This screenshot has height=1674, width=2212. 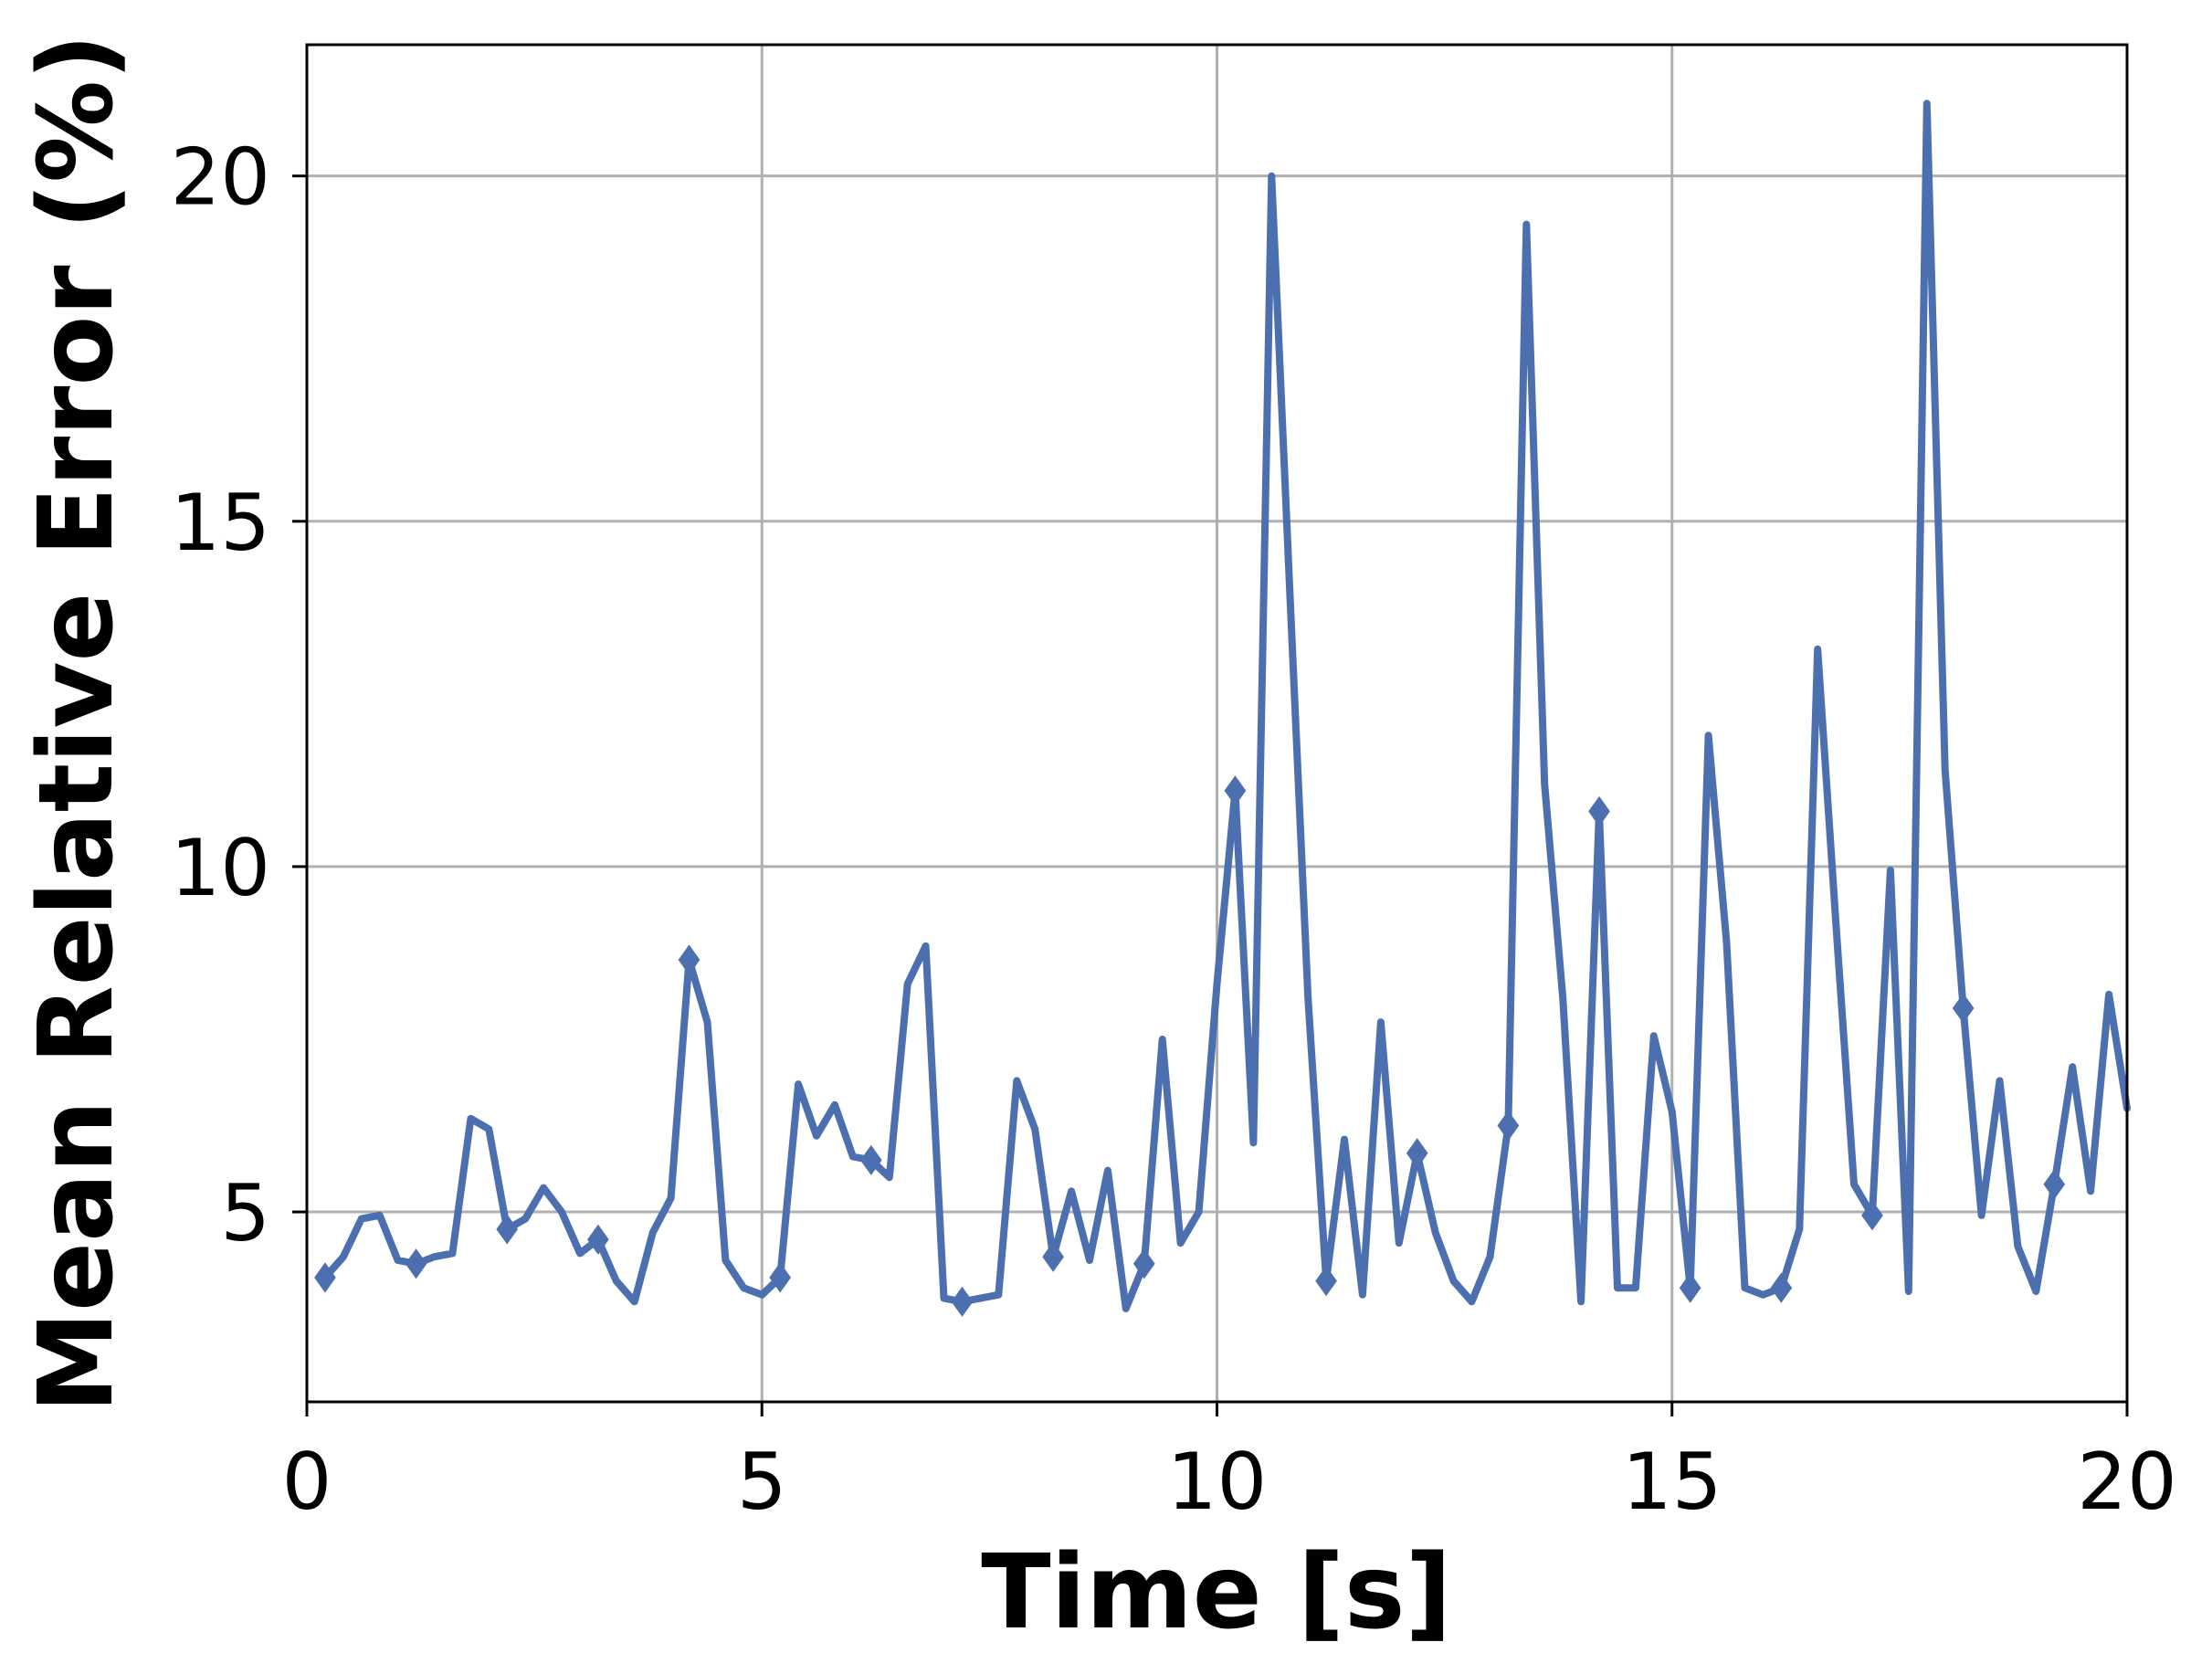 What do you see at coordinates (220, 523) in the screenshot?
I see `y-tick-label: 15` at bounding box center [220, 523].